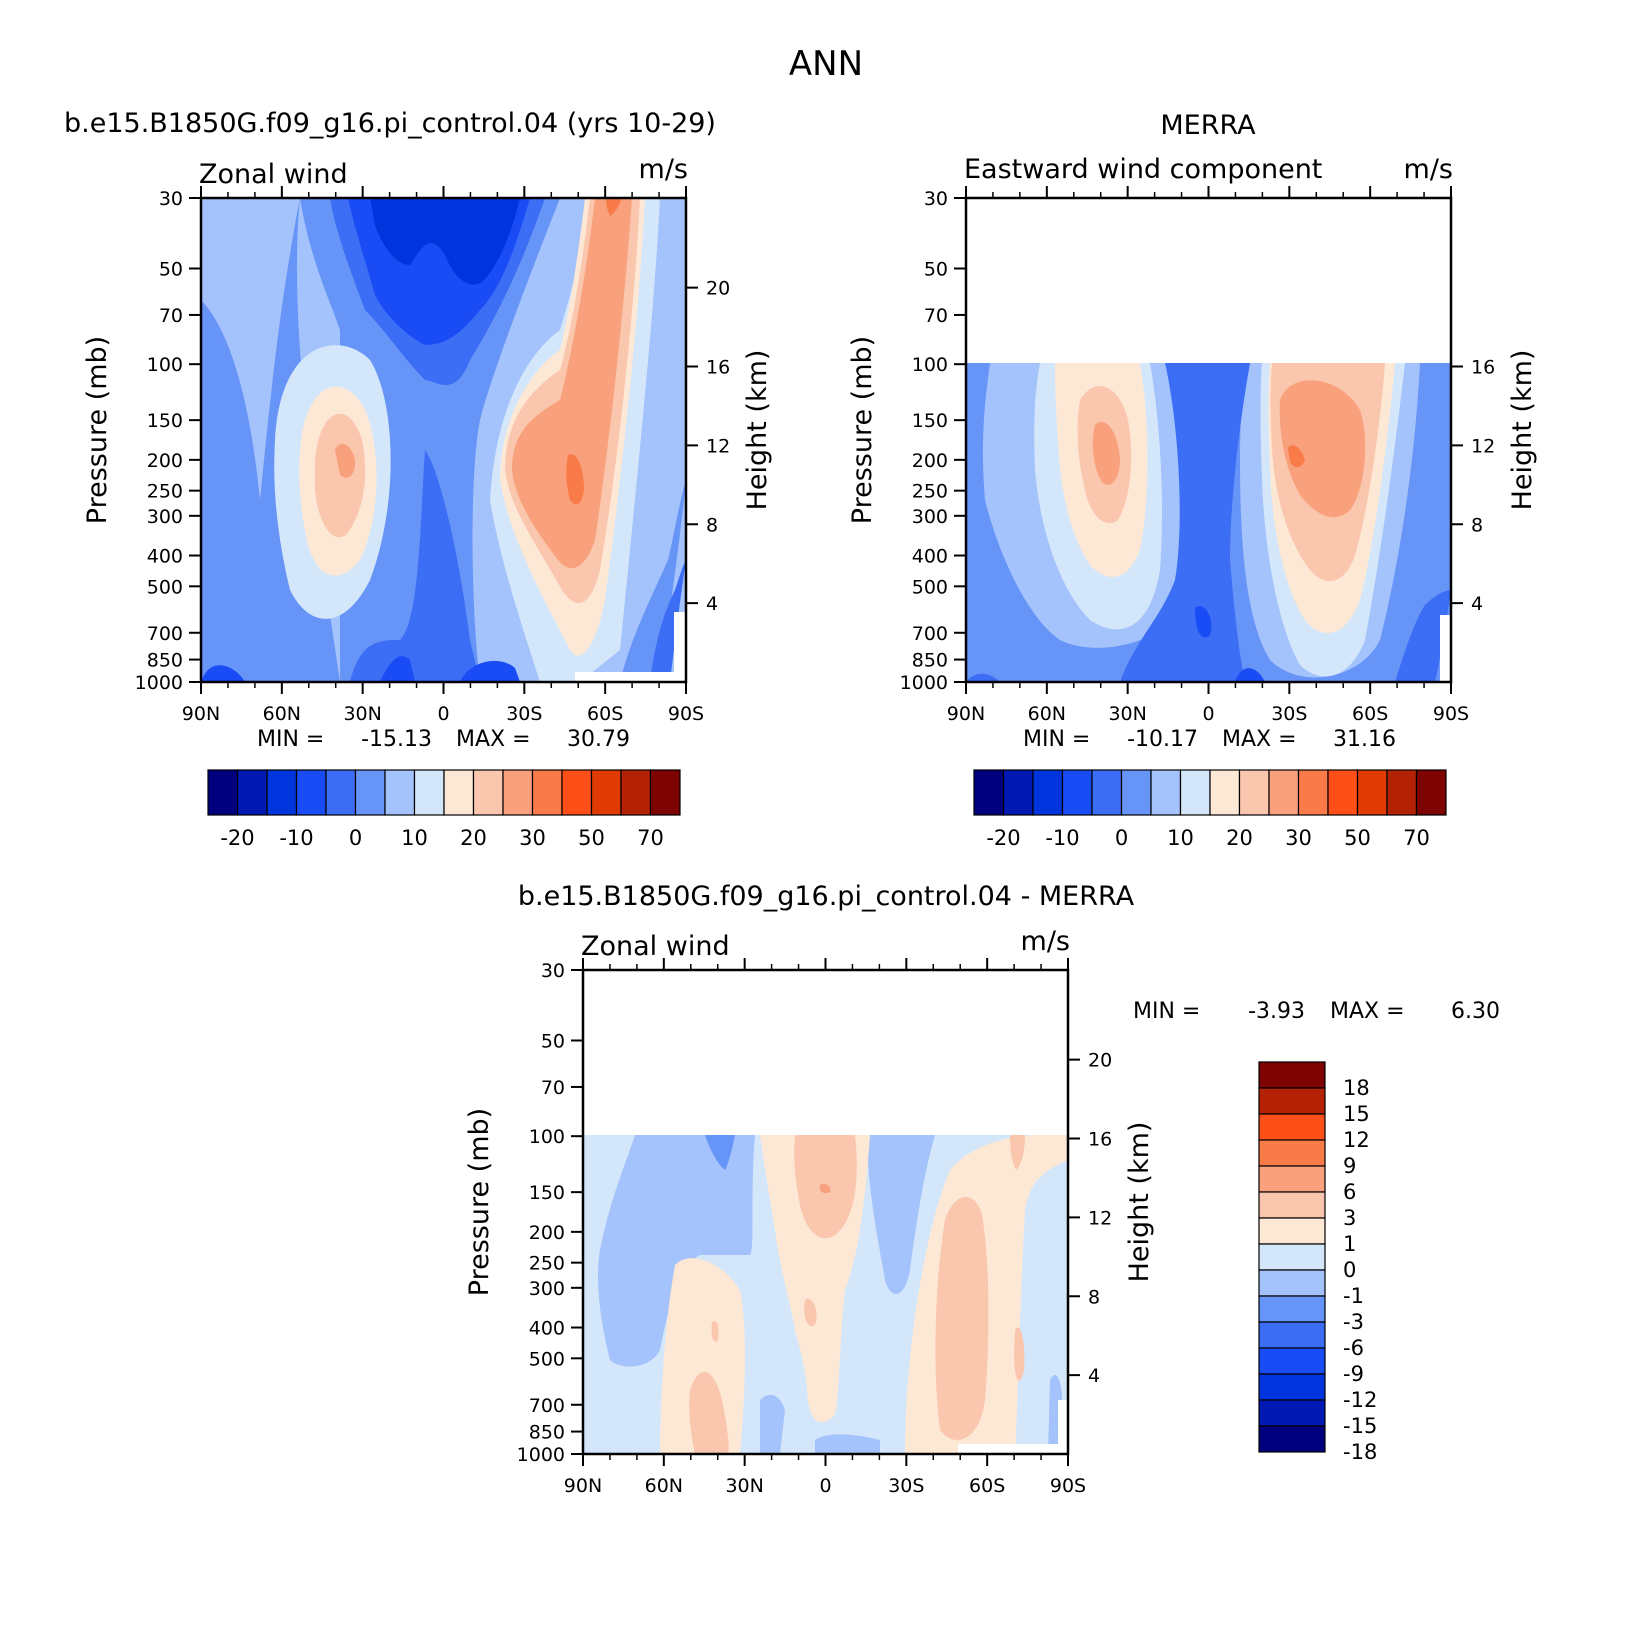 The image size is (1635, 1633). What do you see at coordinates (1349, 1166) in the screenshot?
I see `colorbar-label: 9` at bounding box center [1349, 1166].